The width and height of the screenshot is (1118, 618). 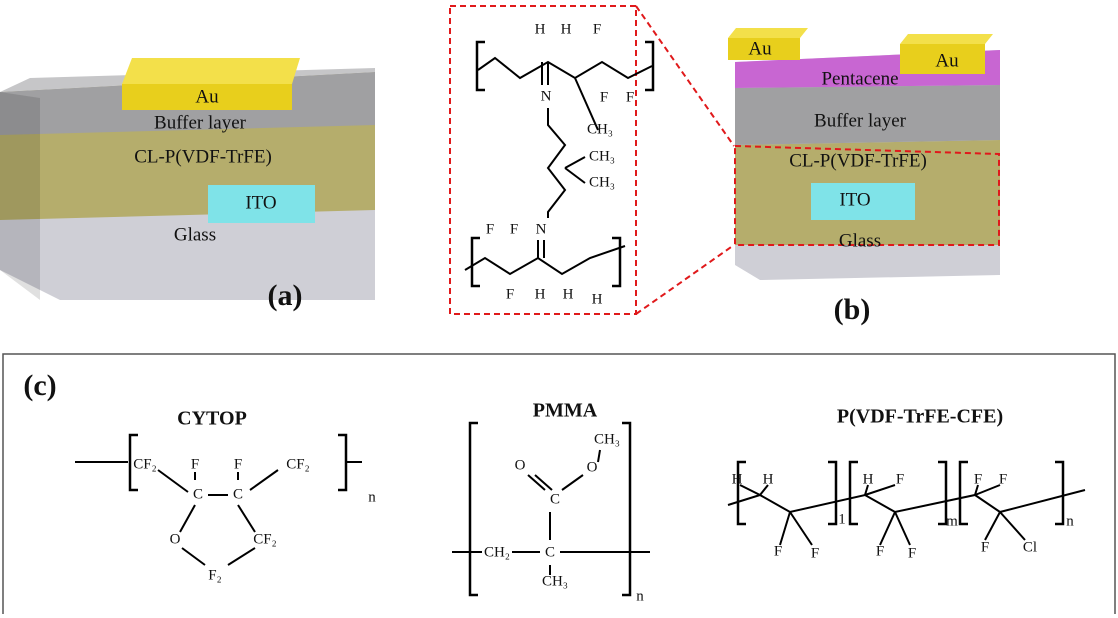 I want to click on panel-label: (c), so click(x=39, y=385).